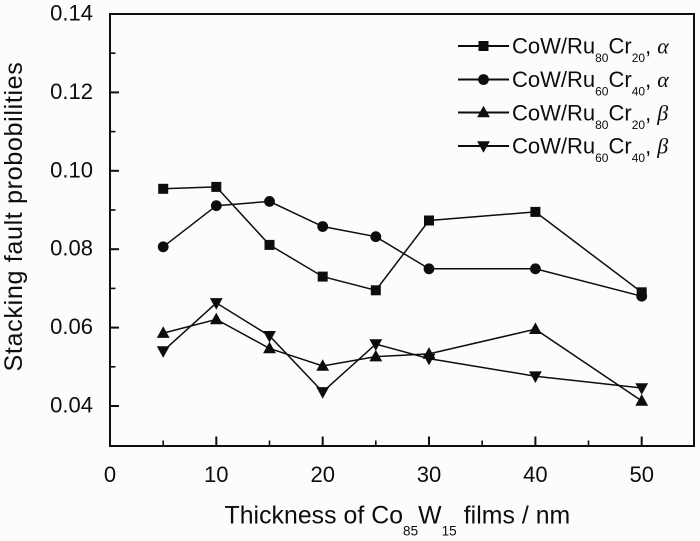  I want to click on svg-text: 0, so click(110, 474).